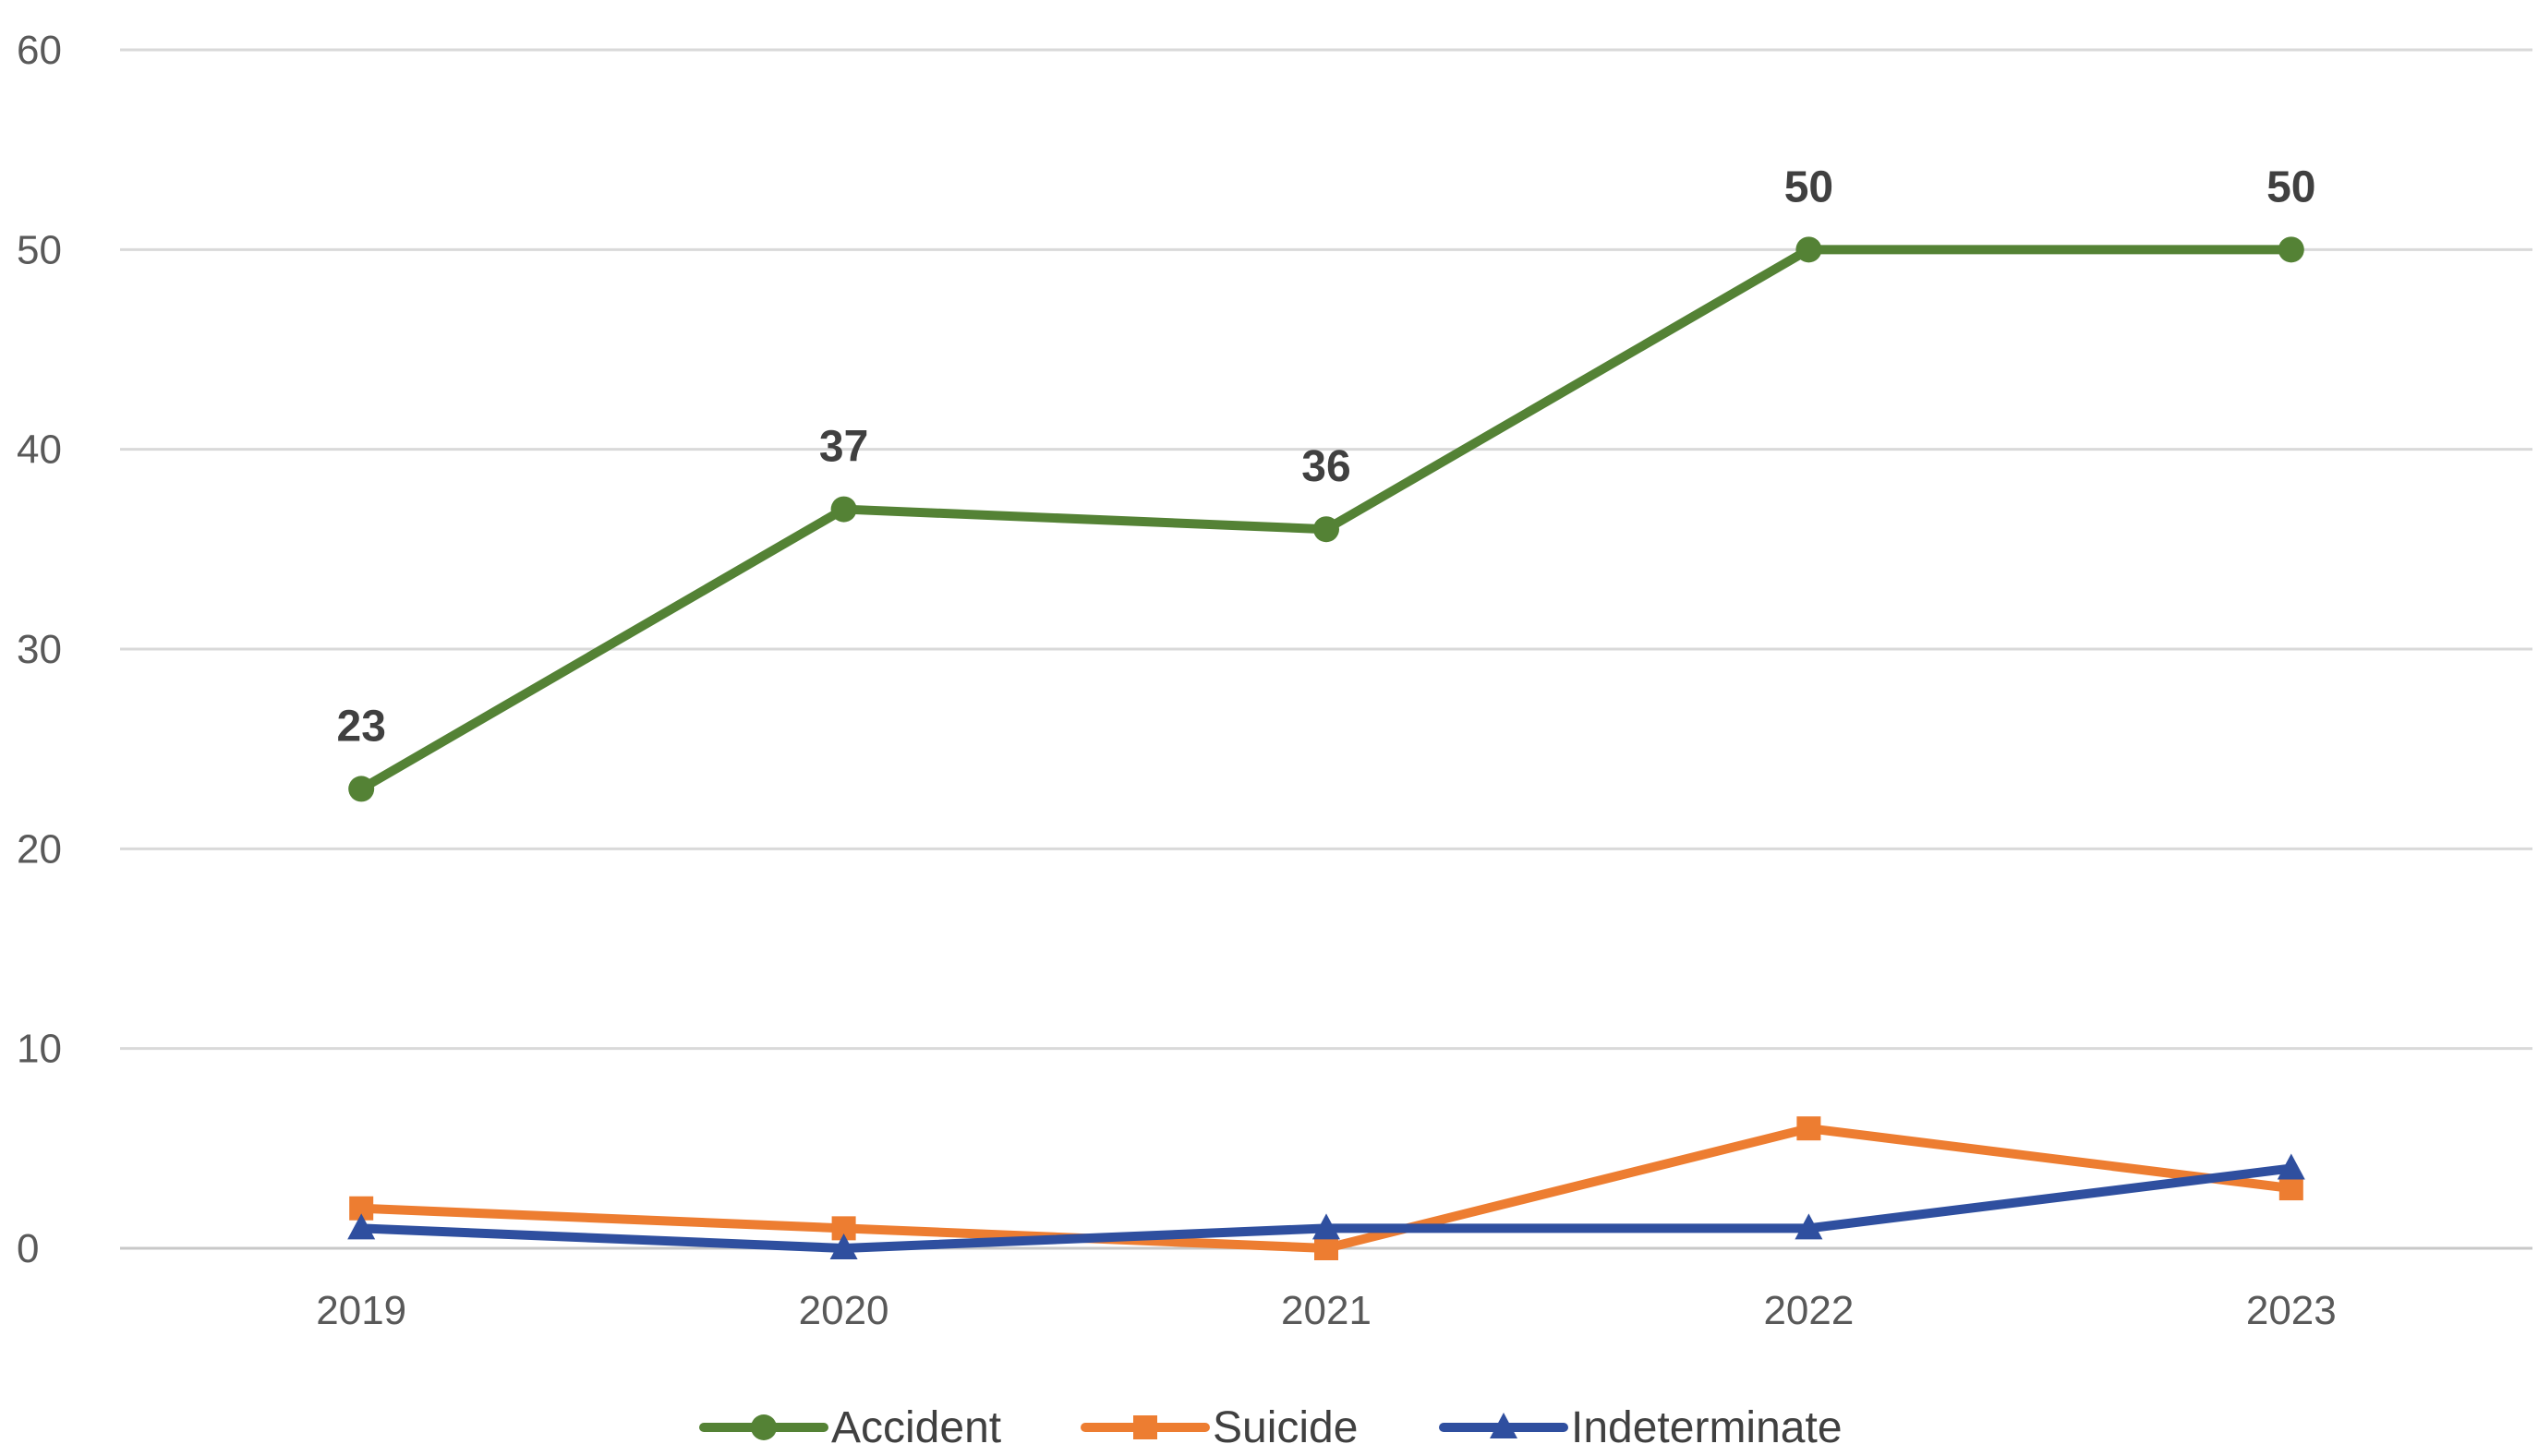 This screenshot has width=2538, height=1456. What do you see at coordinates (844, 1310) in the screenshot?
I see `x-tick-label: 2020` at bounding box center [844, 1310].